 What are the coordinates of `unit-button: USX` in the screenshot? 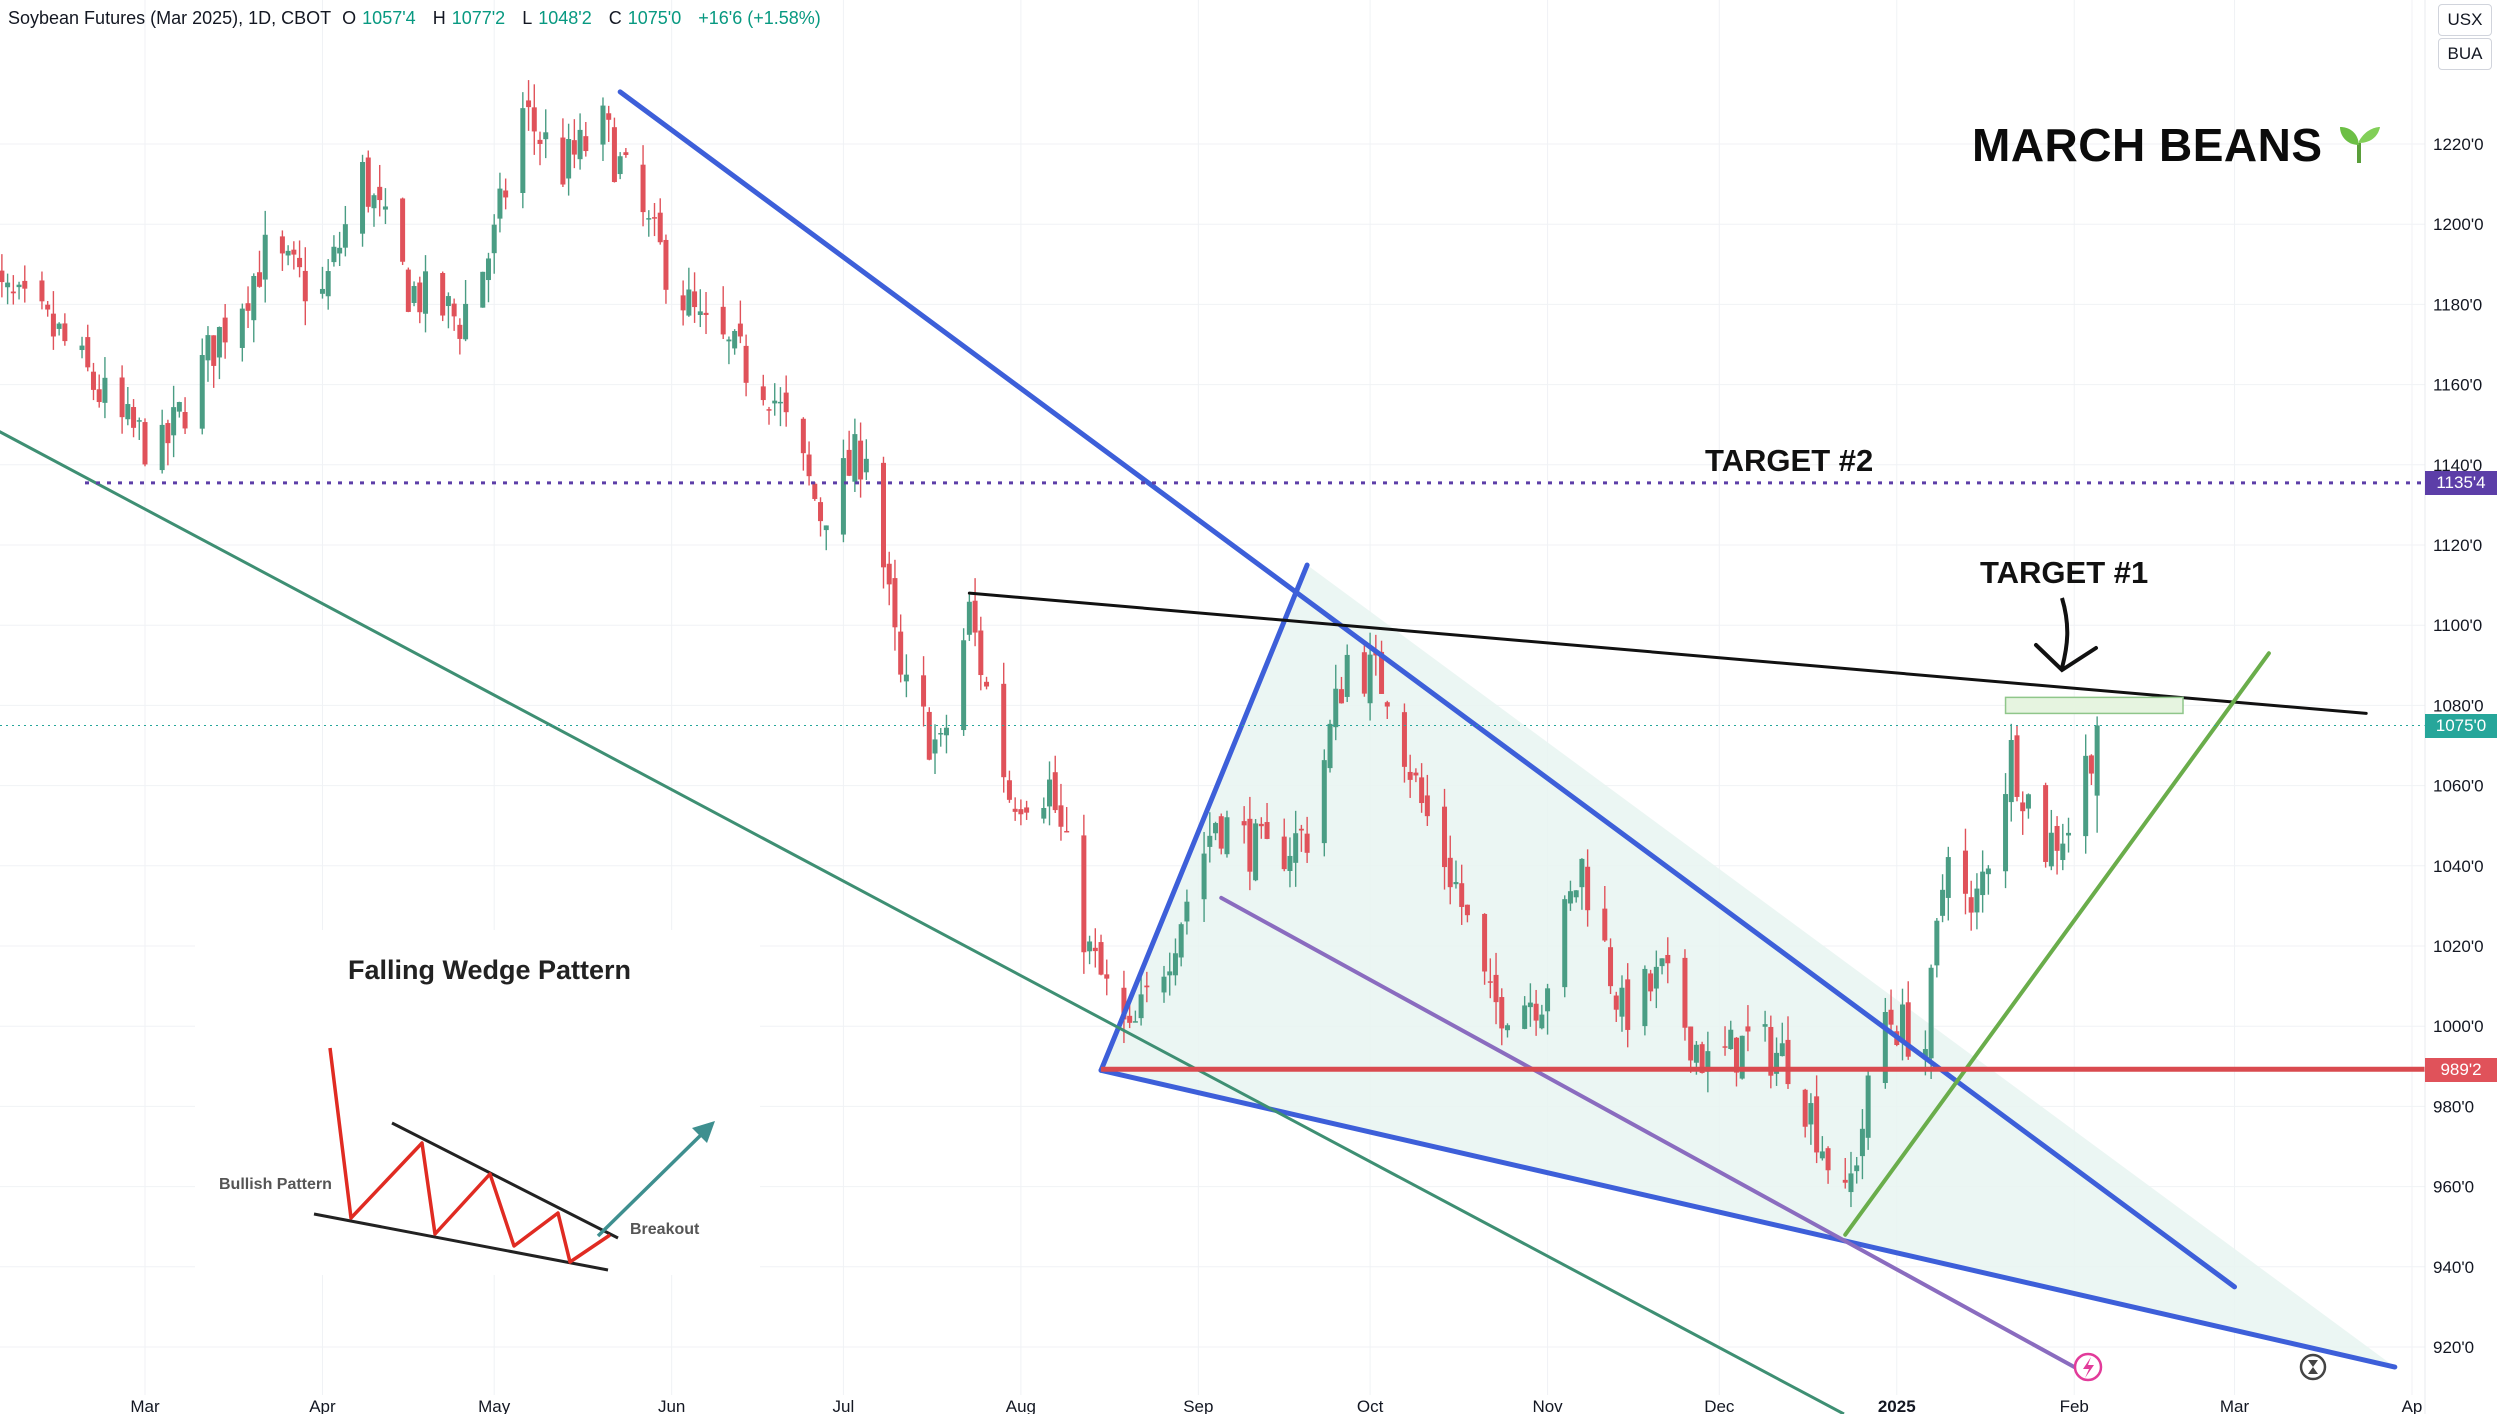 It's located at (2465, 20).